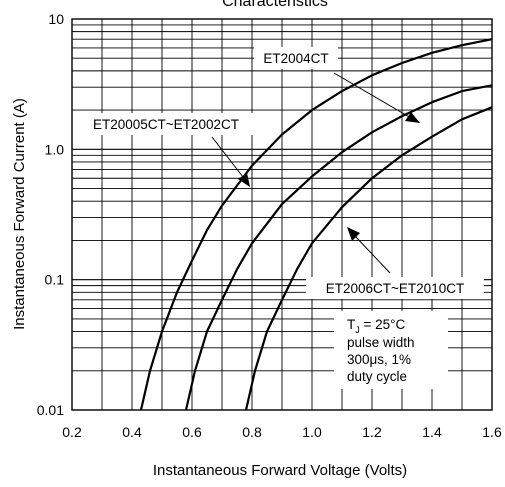 The height and width of the screenshot is (487, 505). What do you see at coordinates (372, 432) in the screenshot?
I see `x-tick-label: 1.2` at bounding box center [372, 432].